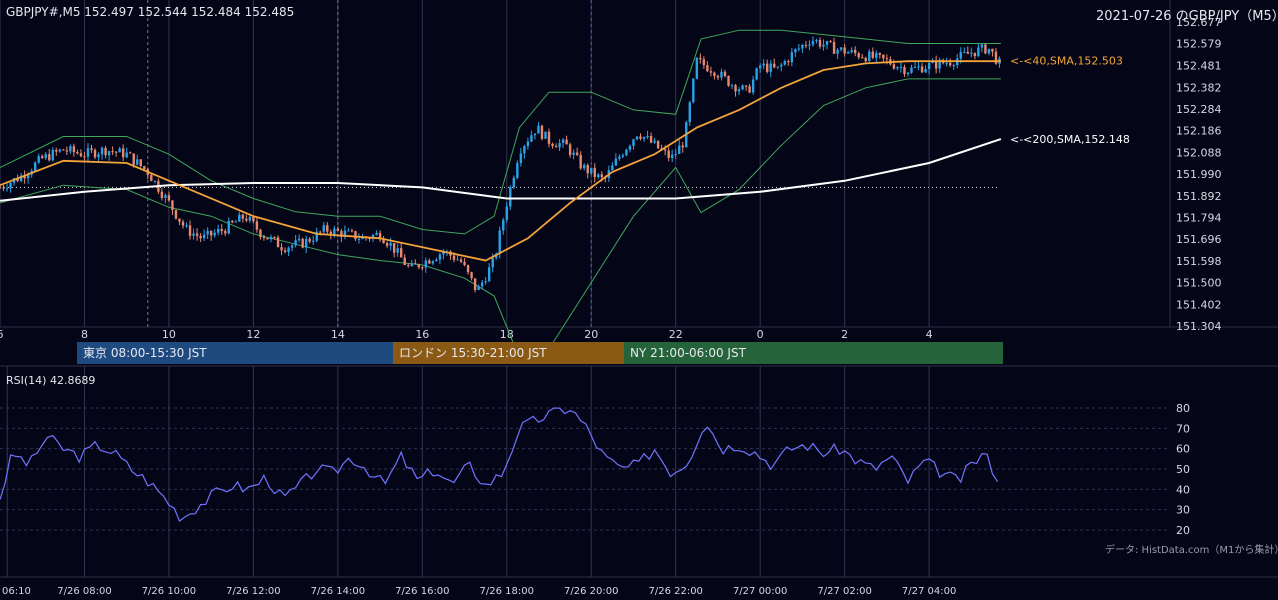 Image resolution: width=1278 pixels, height=600 pixels. Describe the element at coordinates (169, 334) in the screenshot. I see `x-hour-tick-label: 10` at that location.